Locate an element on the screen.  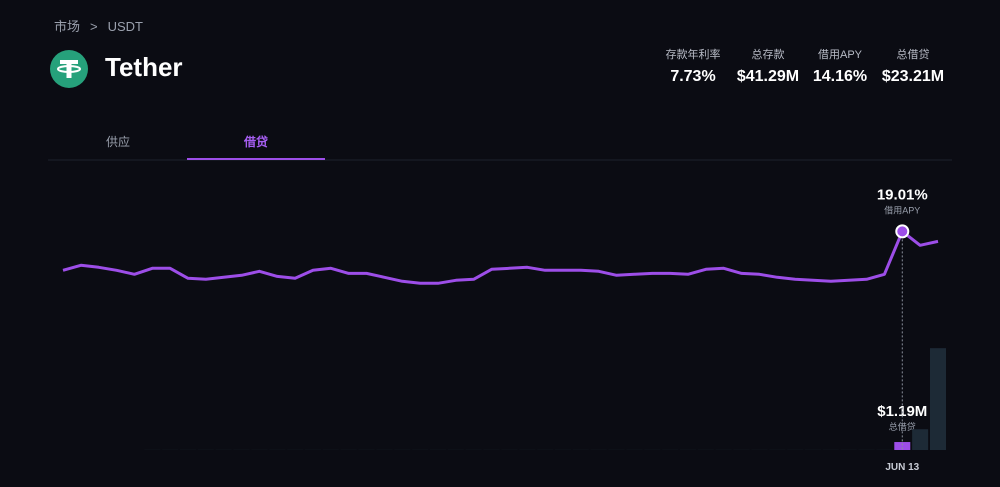
x-tick-label: JUN 13 is located at coordinates (902, 467).